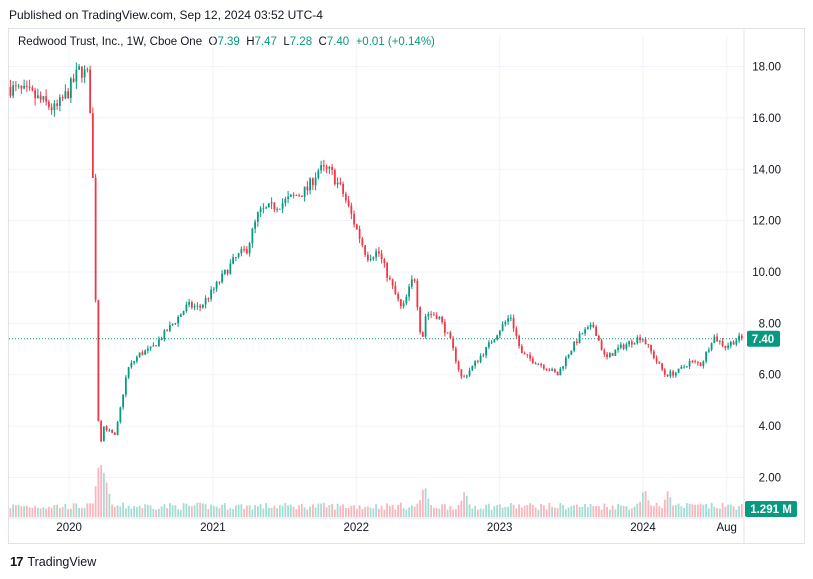 The image size is (813, 579). What do you see at coordinates (62, 561) in the screenshot?
I see `brand-name: TradingView` at bounding box center [62, 561].